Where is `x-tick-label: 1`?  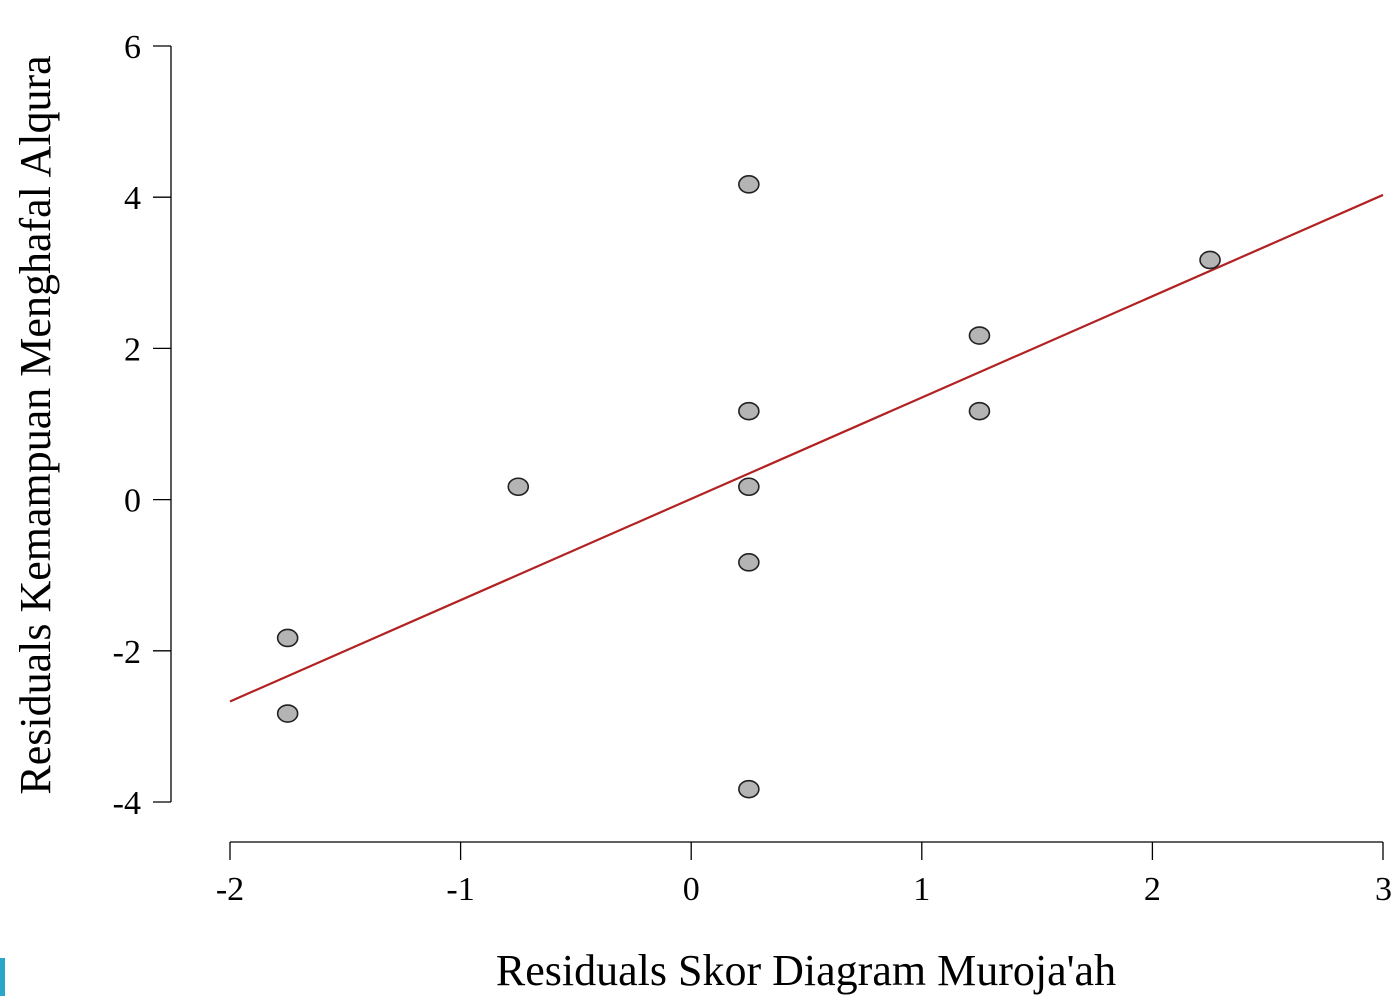 x-tick-label: 1 is located at coordinates (921, 889).